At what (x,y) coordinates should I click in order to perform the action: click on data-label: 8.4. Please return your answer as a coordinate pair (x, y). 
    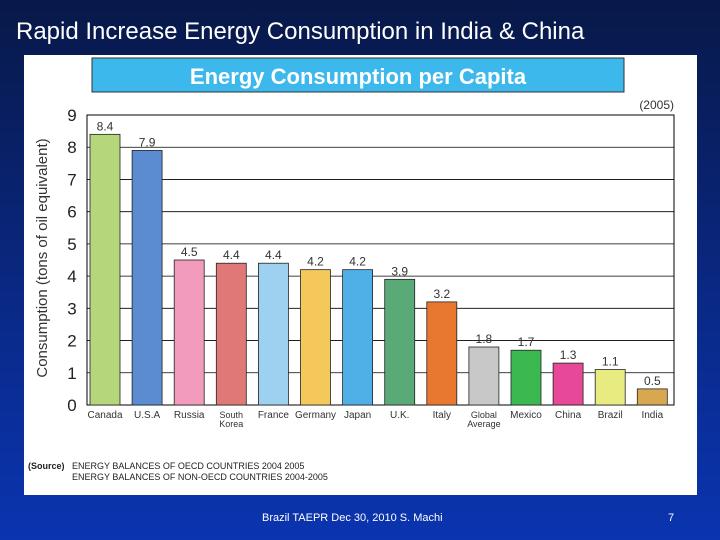
    Looking at the image, I should click on (105, 126).